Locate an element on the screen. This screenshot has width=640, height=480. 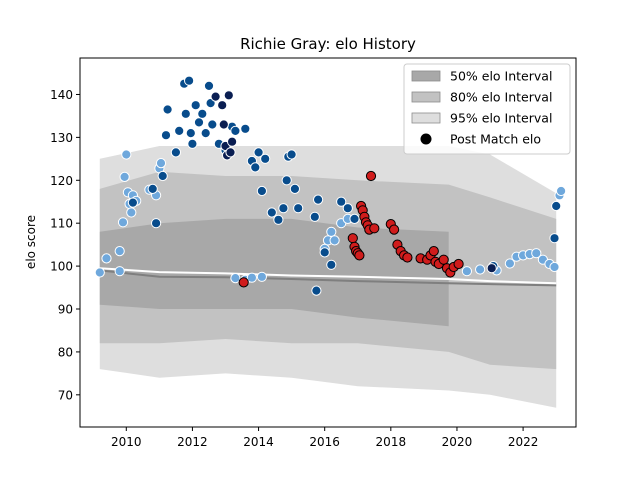
x-tick-label: 2010 is located at coordinates (126, 442).